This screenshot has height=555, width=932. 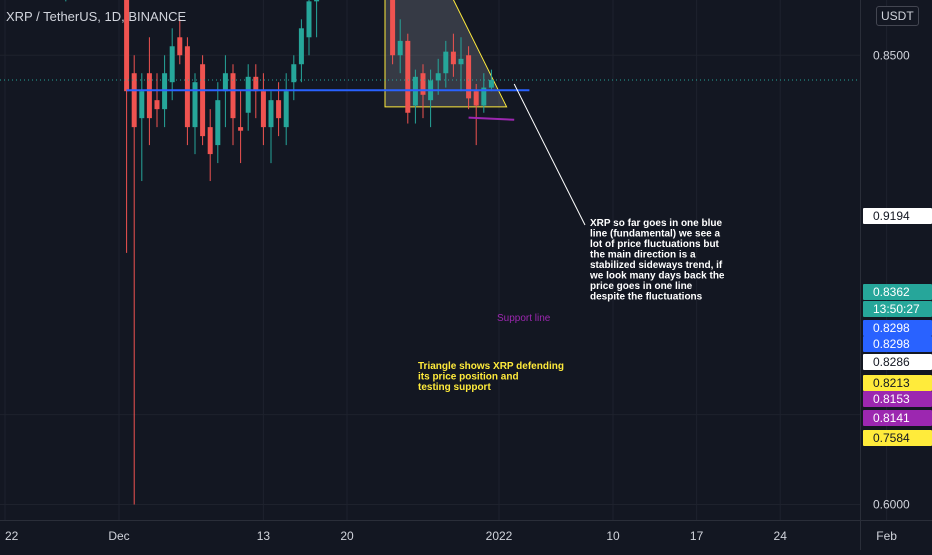 What do you see at coordinates (656, 265) in the screenshot?
I see `annotation-line: stabilized sideways trend, if` at bounding box center [656, 265].